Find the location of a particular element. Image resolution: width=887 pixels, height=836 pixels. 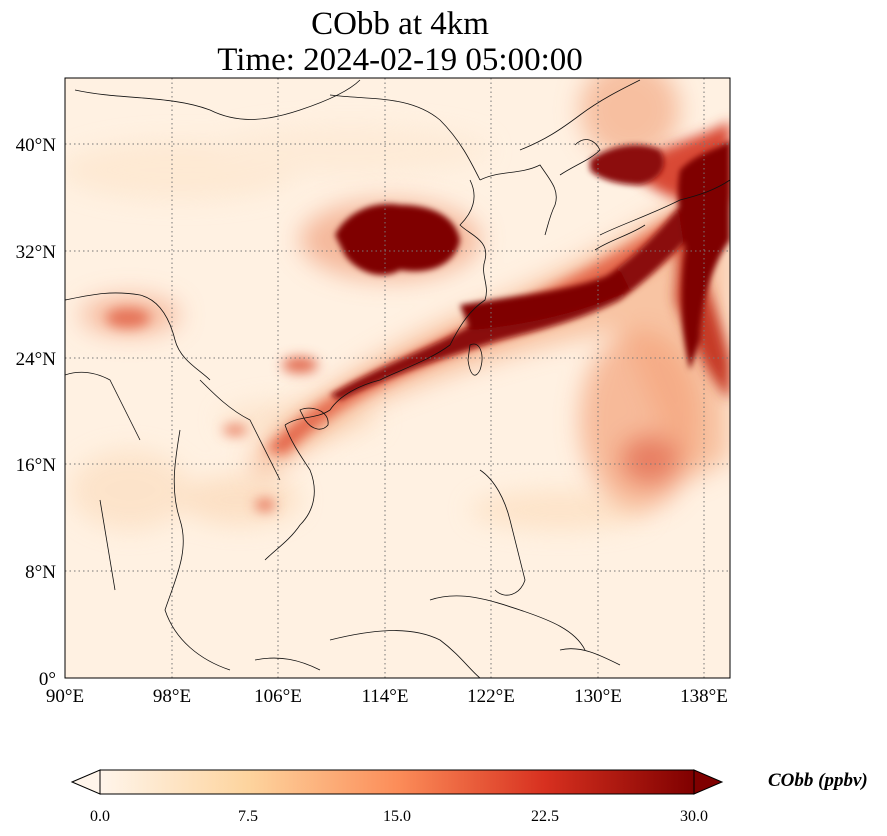

colorbar-extend-high is located at coordinates (708, 782).